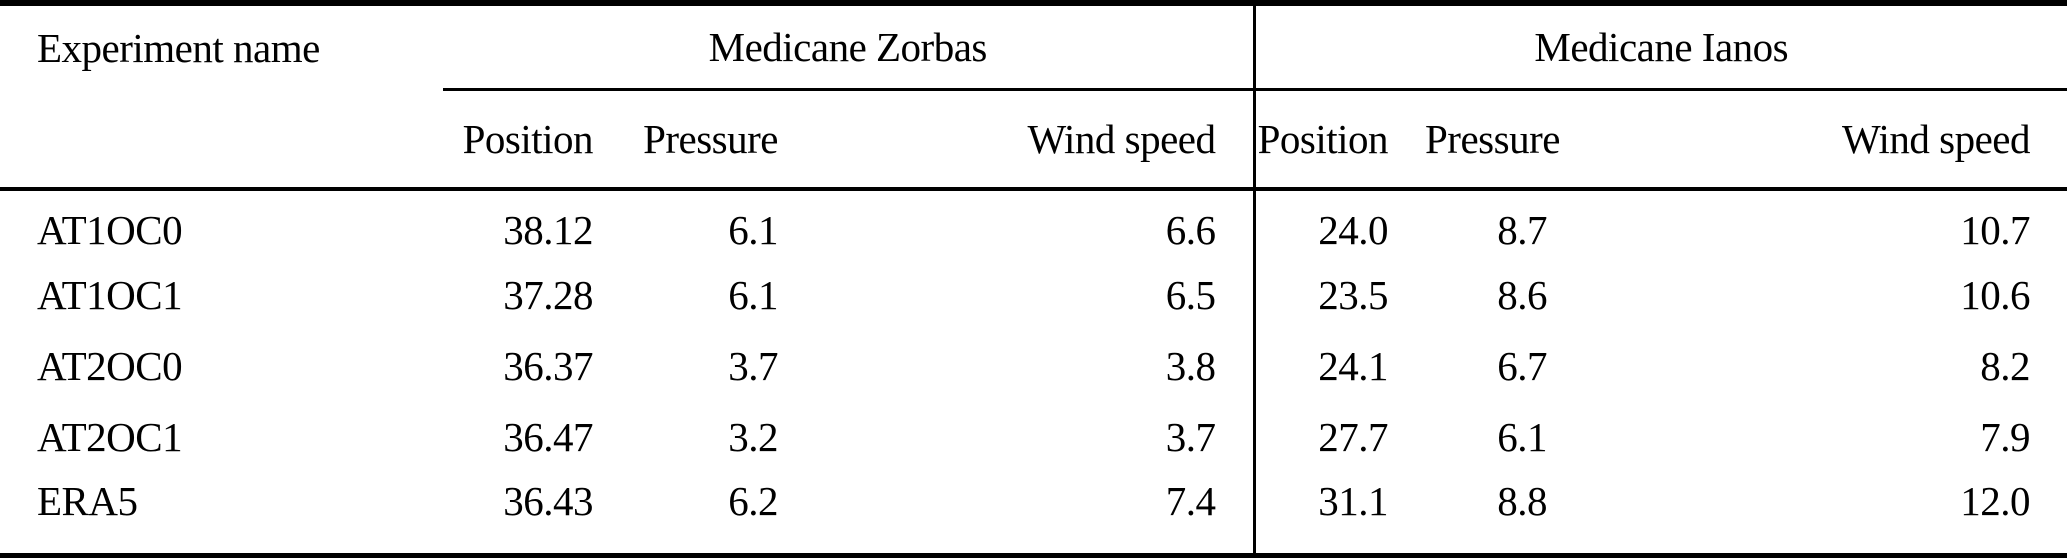 Image resolution: width=2067 pixels, height=559 pixels. What do you see at coordinates (2005, 366) in the screenshot?
I see `cell-ianos-windspeed: 8.2` at bounding box center [2005, 366].